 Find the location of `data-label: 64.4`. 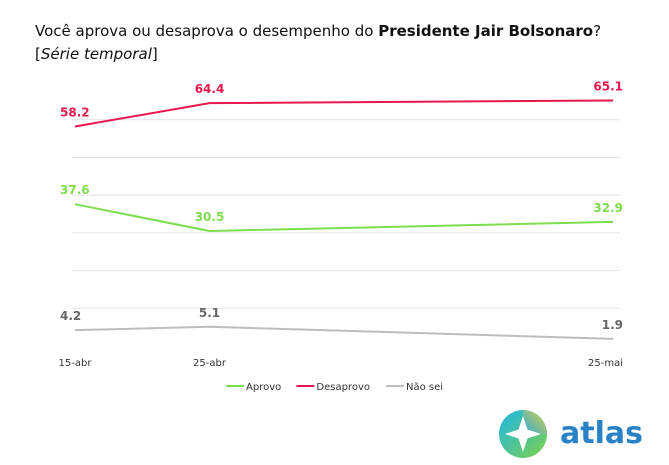

data-label: 64.4 is located at coordinates (210, 89).